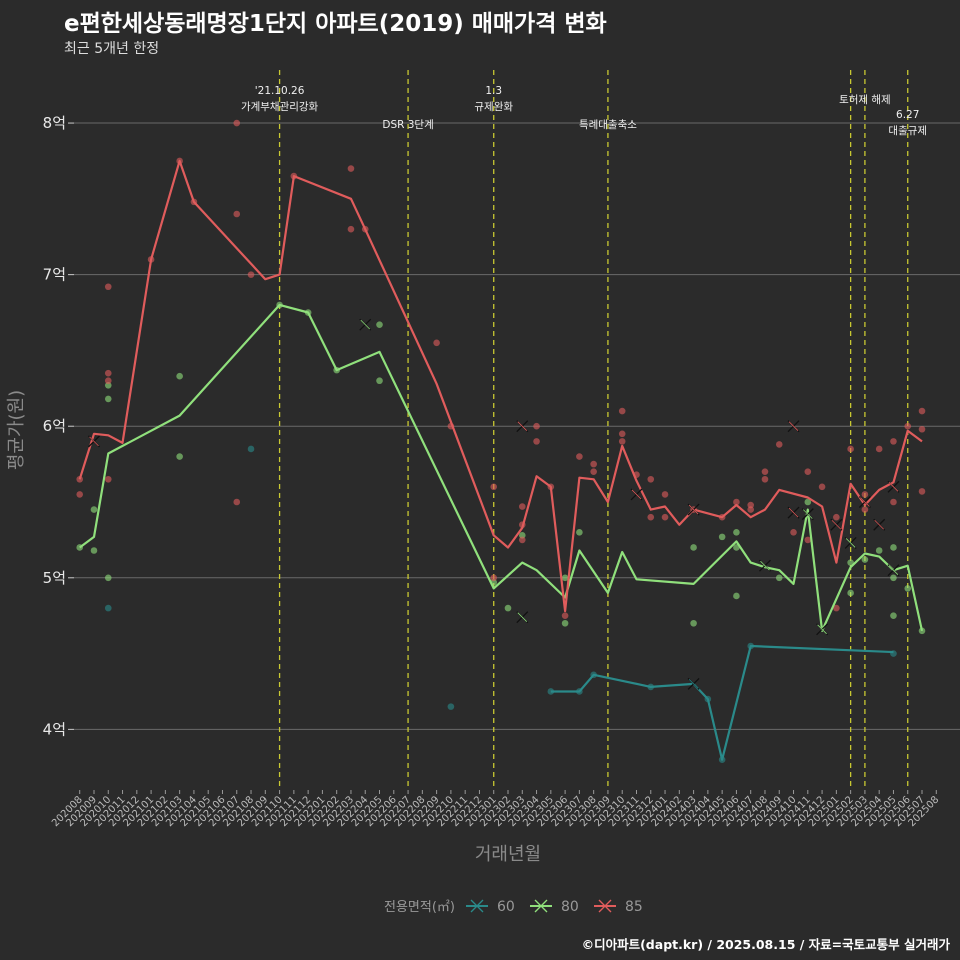 This screenshot has width=960, height=960. I want to click on reference-annotation: 특례대출축소, so click(608, 125).